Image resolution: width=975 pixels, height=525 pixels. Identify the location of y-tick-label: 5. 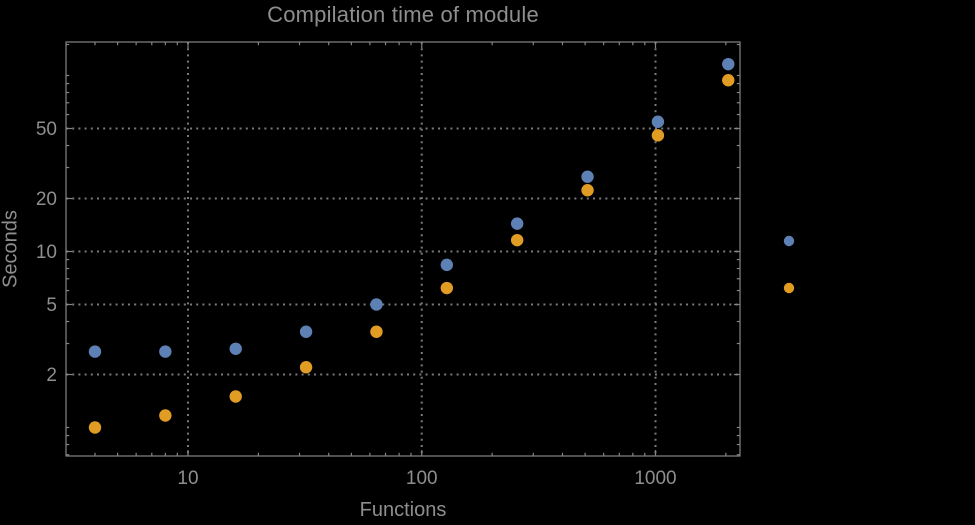
(51, 305).